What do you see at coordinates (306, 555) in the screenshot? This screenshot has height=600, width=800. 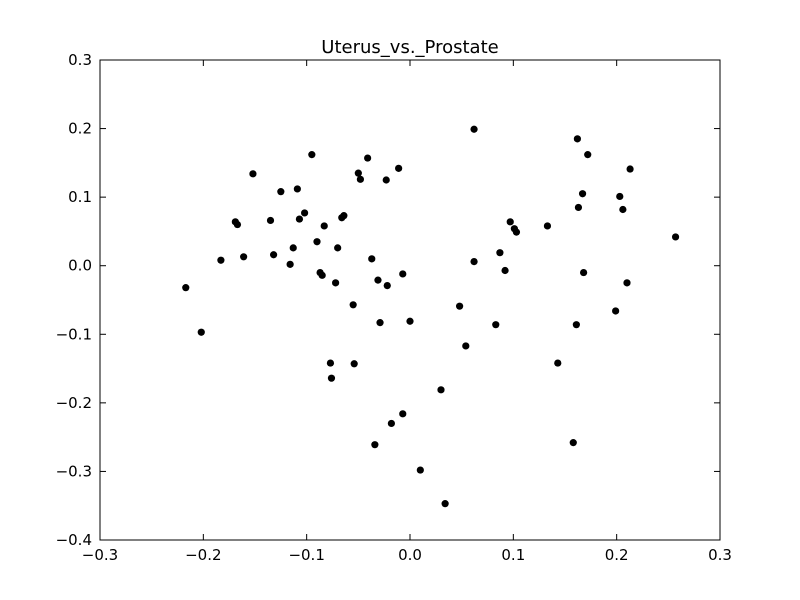 I see `x-tick-label: −0.1` at bounding box center [306, 555].